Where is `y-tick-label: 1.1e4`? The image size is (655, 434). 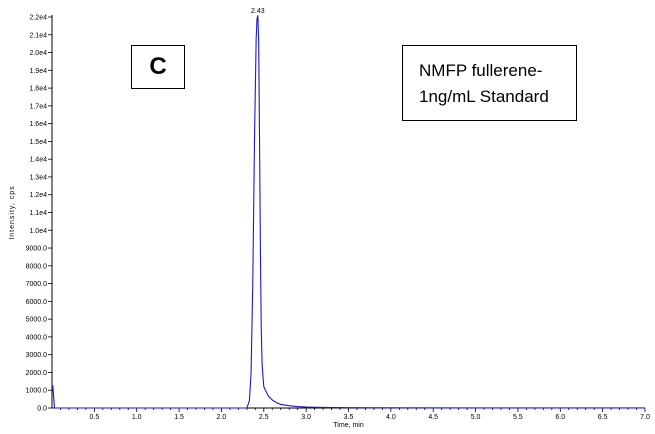
y-tick-label: 1.1e4 is located at coordinates (38, 213).